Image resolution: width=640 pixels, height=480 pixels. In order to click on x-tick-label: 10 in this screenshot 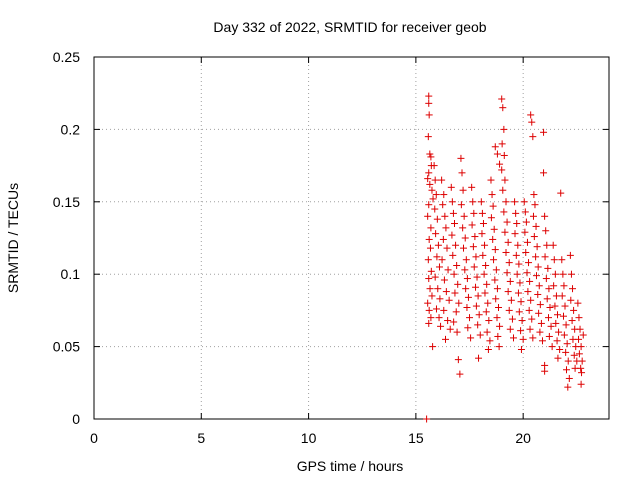, I will do `click(309, 438)`.